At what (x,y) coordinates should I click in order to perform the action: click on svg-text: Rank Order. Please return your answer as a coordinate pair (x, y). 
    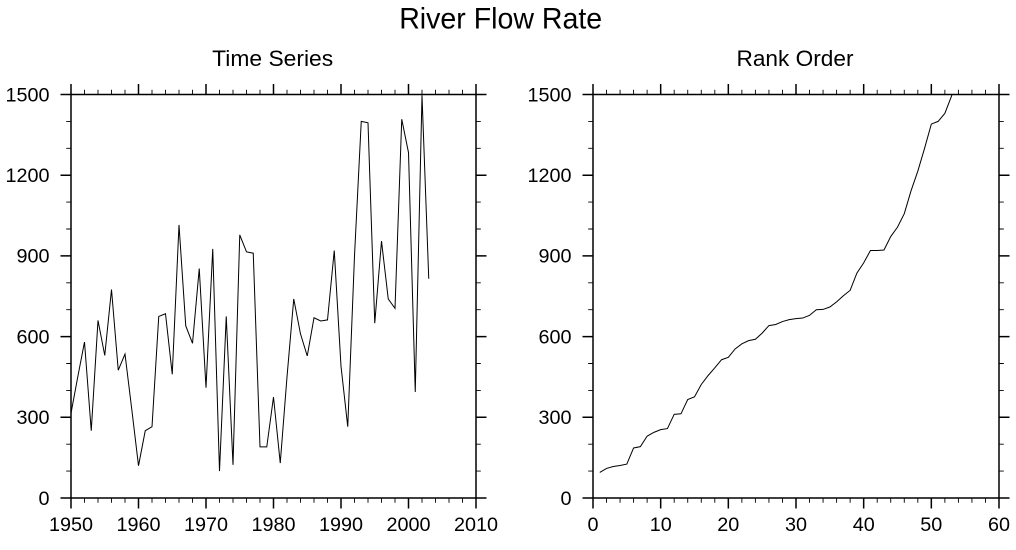
    Looking at the image, I should click on (796, 58).